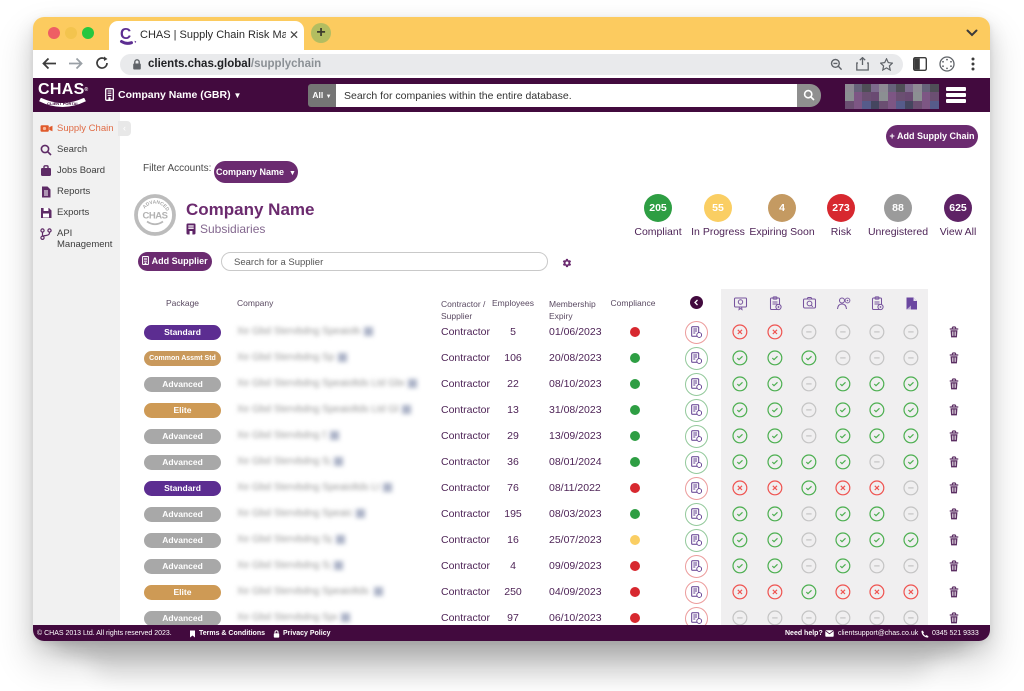 Image resolution: width=1024 pixels, height=691 pixels. What do you see at coordinates (155, 216) in the screenshot?
I see `svg-text: CHAS` at bounding box center [155, 216].